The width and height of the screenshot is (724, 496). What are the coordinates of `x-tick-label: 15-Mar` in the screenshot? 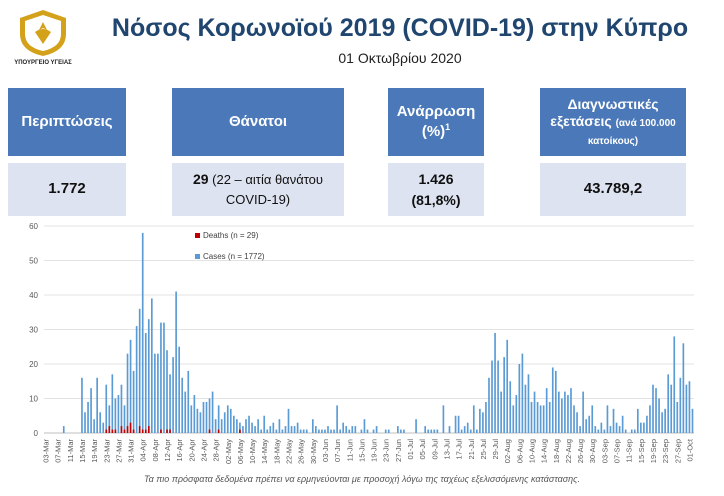 It's located at (82, 451).